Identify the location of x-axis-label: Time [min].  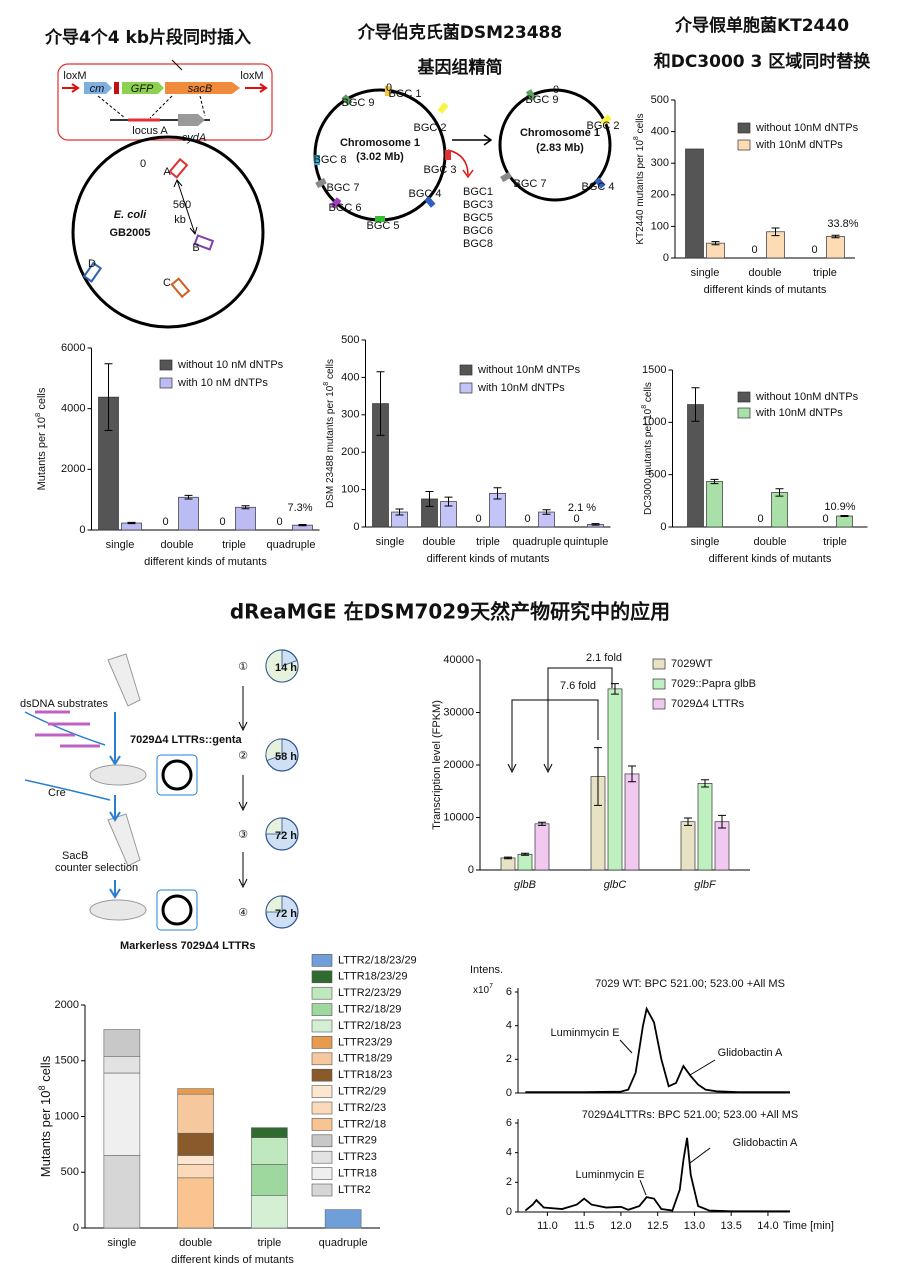
(808, 1226).